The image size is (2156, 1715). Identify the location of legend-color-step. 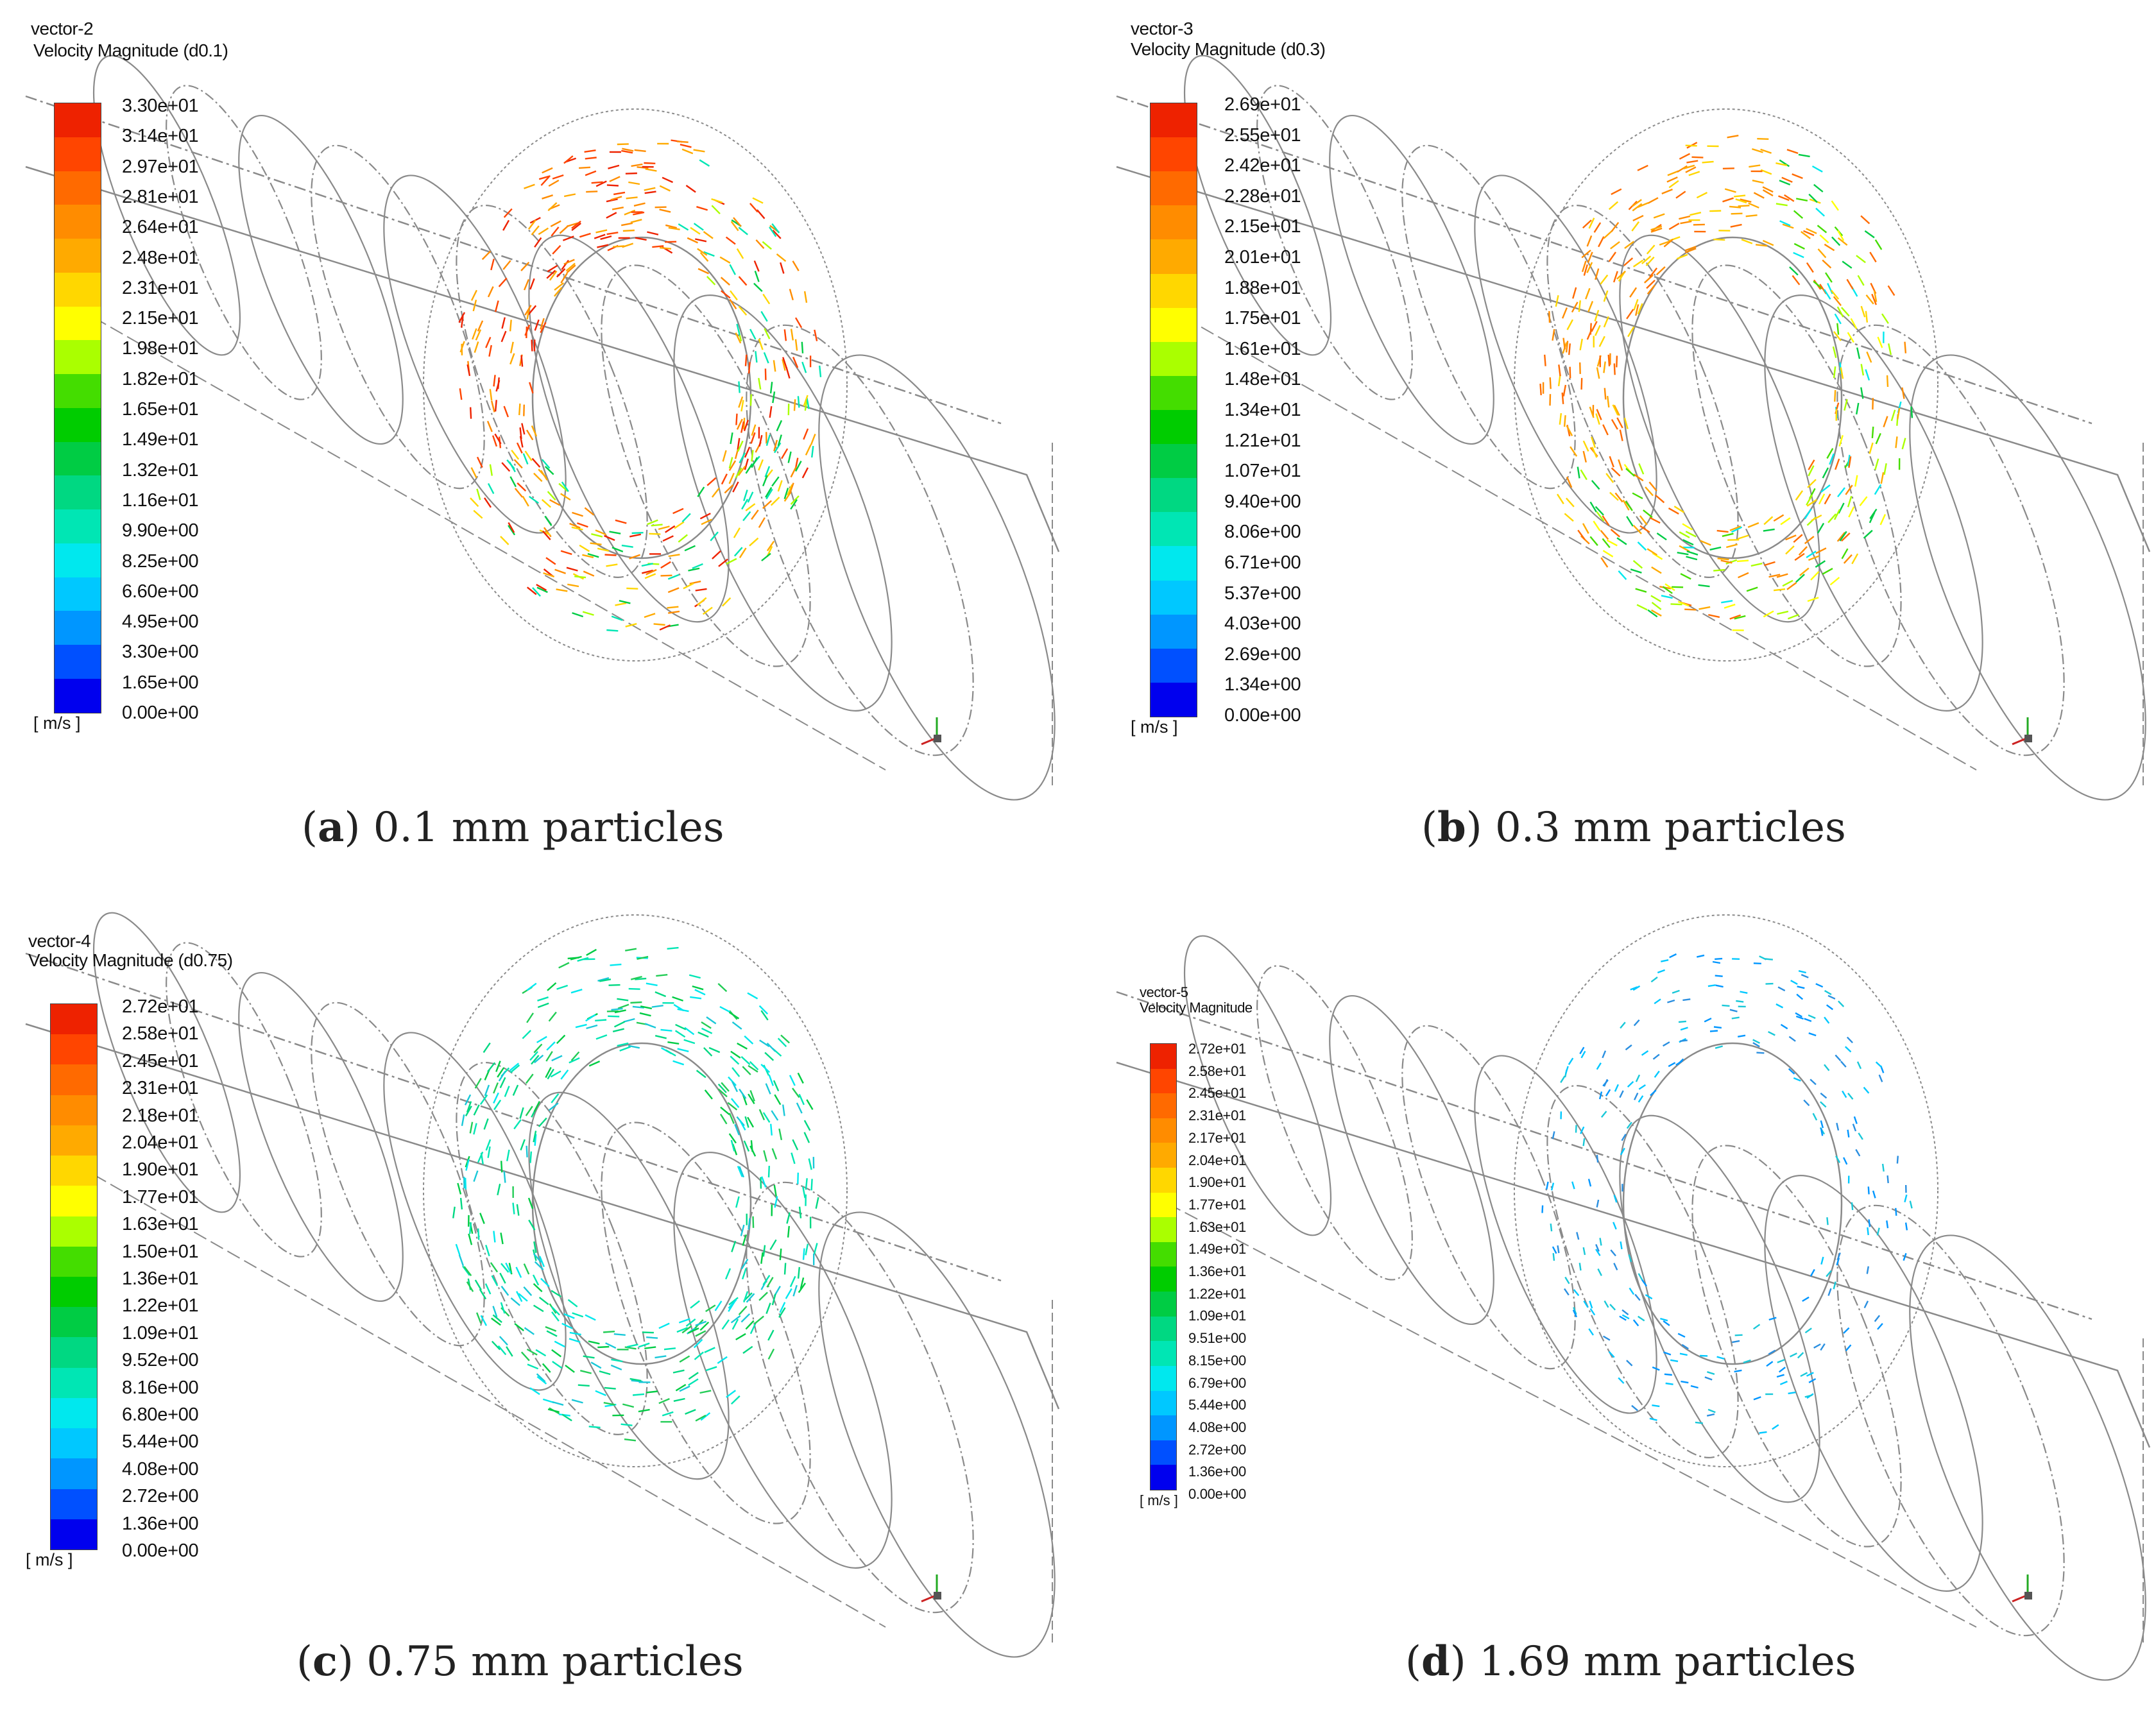
(1174, 189).